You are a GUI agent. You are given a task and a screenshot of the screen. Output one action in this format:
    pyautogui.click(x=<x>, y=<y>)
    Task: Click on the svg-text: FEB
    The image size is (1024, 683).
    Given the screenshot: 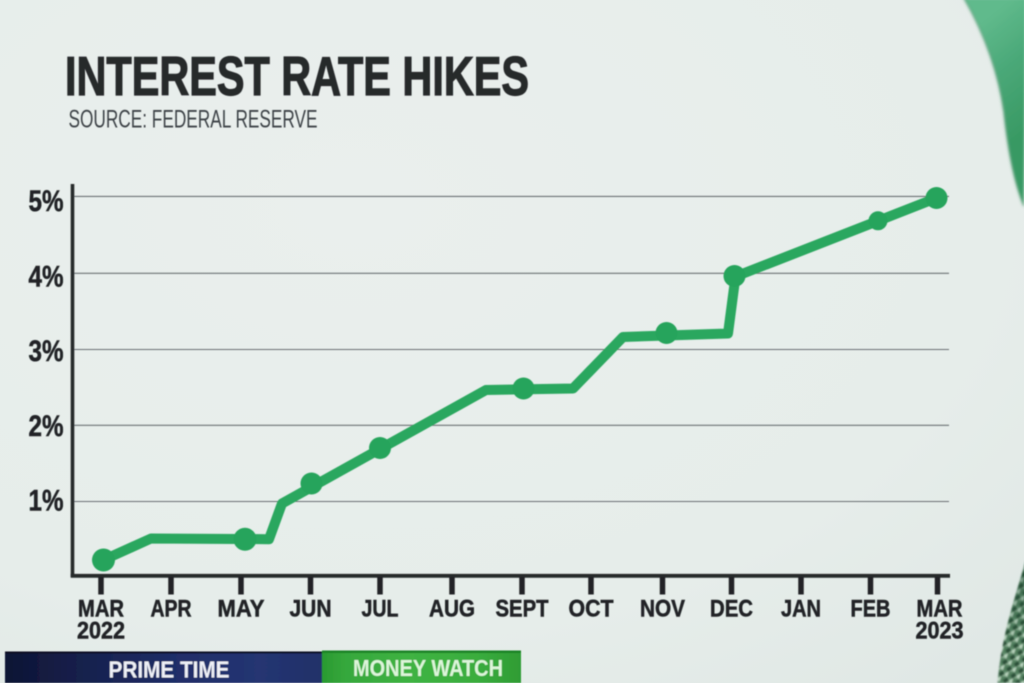 What is the action you would take?
    pyautogui.click(x=871, y=609)
    